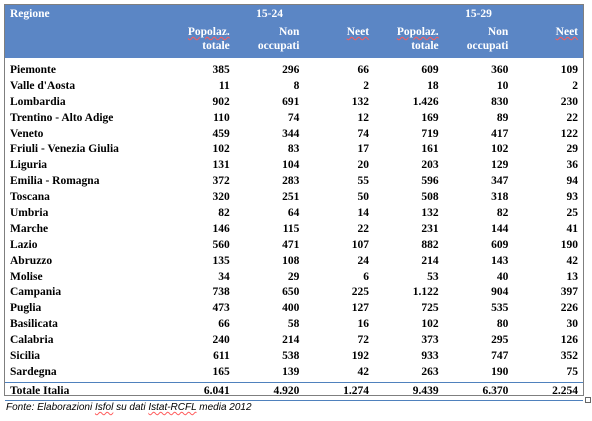 Image resolution: width=592 pixels, height=421 pixels. What do you see at coordinates (498, 32) in the screenshot?
I see `header-nonocc-line1: Non` at bounding box center [498, 32].